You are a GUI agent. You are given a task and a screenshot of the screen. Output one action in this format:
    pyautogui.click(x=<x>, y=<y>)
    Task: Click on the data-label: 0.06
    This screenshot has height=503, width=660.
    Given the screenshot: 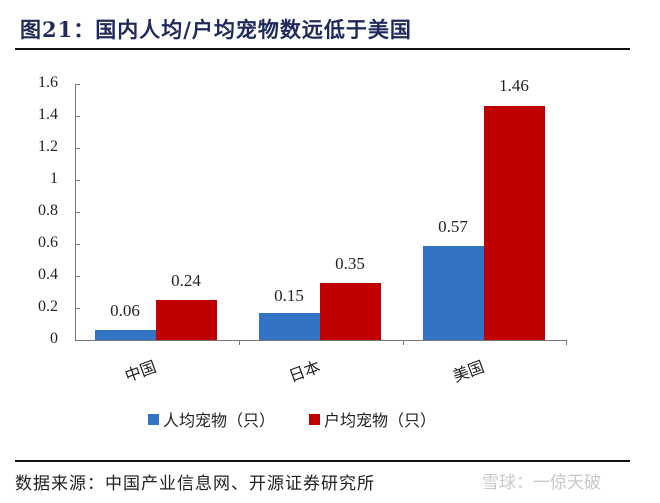 What is the action you would take?
    pyautogui.click(x=125, y=310)
    